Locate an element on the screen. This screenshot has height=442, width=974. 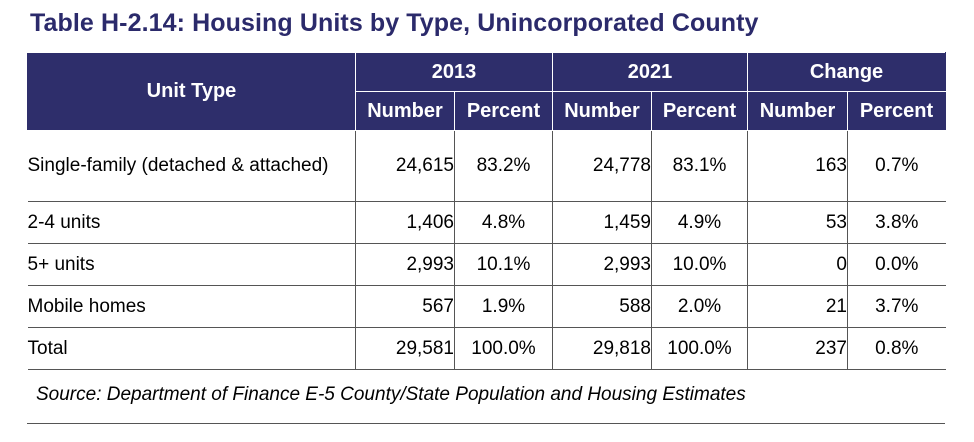
row-label: 5+ units is located at coordinates (191, 264).